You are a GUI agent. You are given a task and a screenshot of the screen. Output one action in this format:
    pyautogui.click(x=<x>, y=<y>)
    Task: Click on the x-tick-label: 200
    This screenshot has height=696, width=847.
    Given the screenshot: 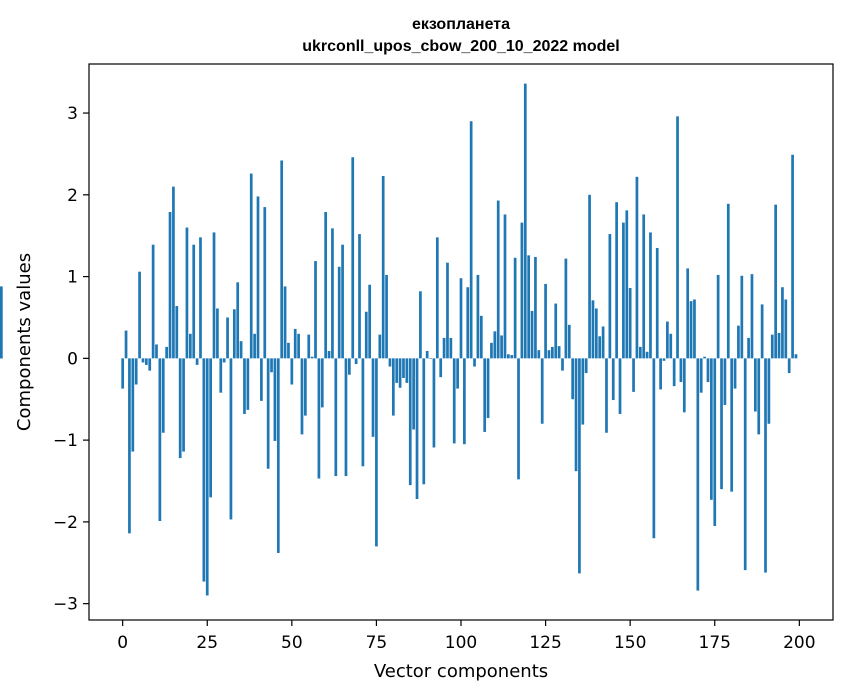 What is the action you would take?
    pyautogui.click(x=799, y=643)
    